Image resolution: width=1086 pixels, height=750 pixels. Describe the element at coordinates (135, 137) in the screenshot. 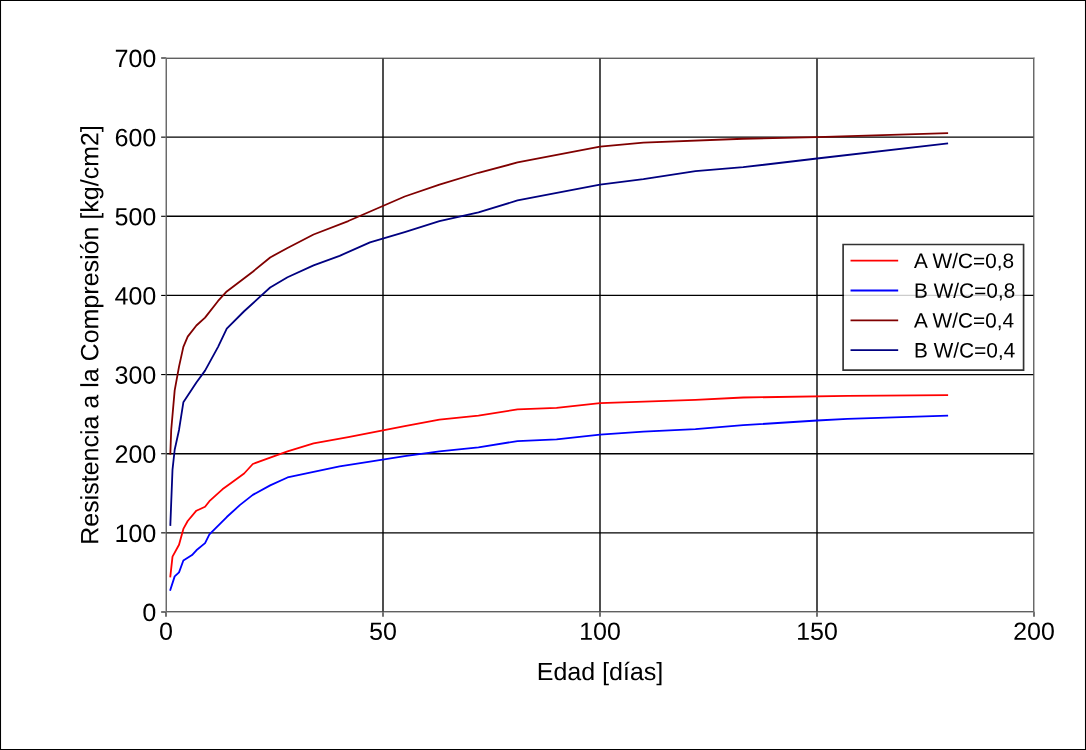

I see `y-tick-label: 600` at that location.